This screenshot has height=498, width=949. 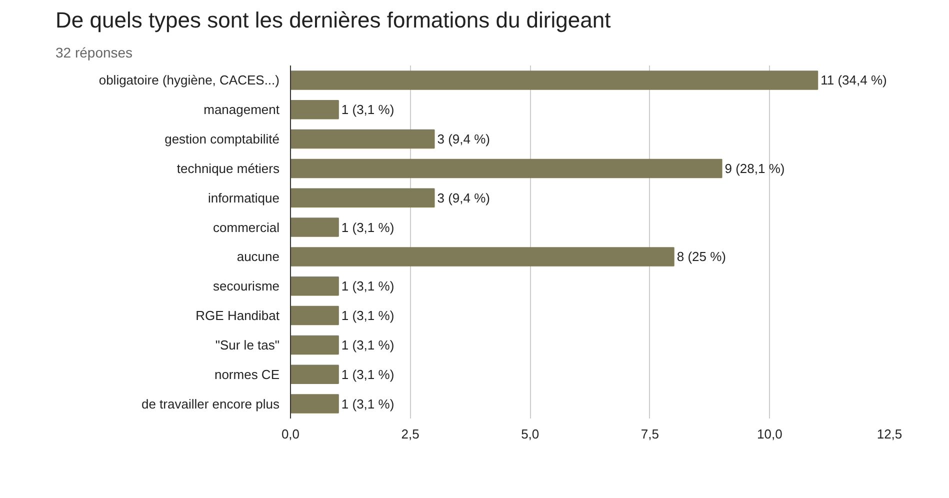 What do you see at coordinates (333, 20) in the screenshot?
I see `chart-title: De quels types sont les dernières formations du dirigeant` at bounding box center [333, 20].